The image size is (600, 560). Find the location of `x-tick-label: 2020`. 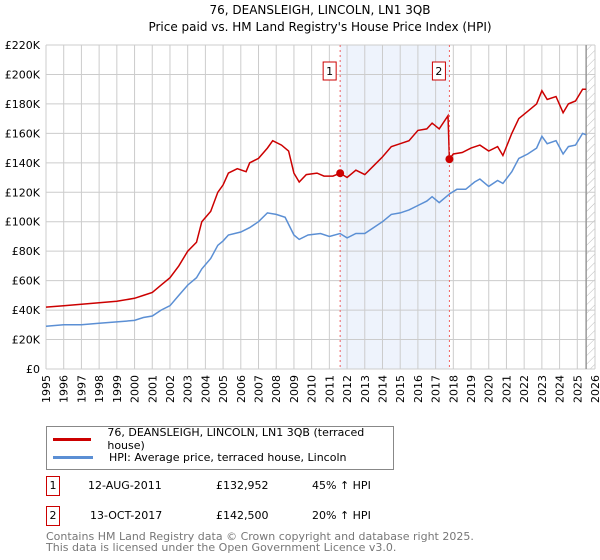

x-tick-label: 2020 is located at coordinates (489, 389).